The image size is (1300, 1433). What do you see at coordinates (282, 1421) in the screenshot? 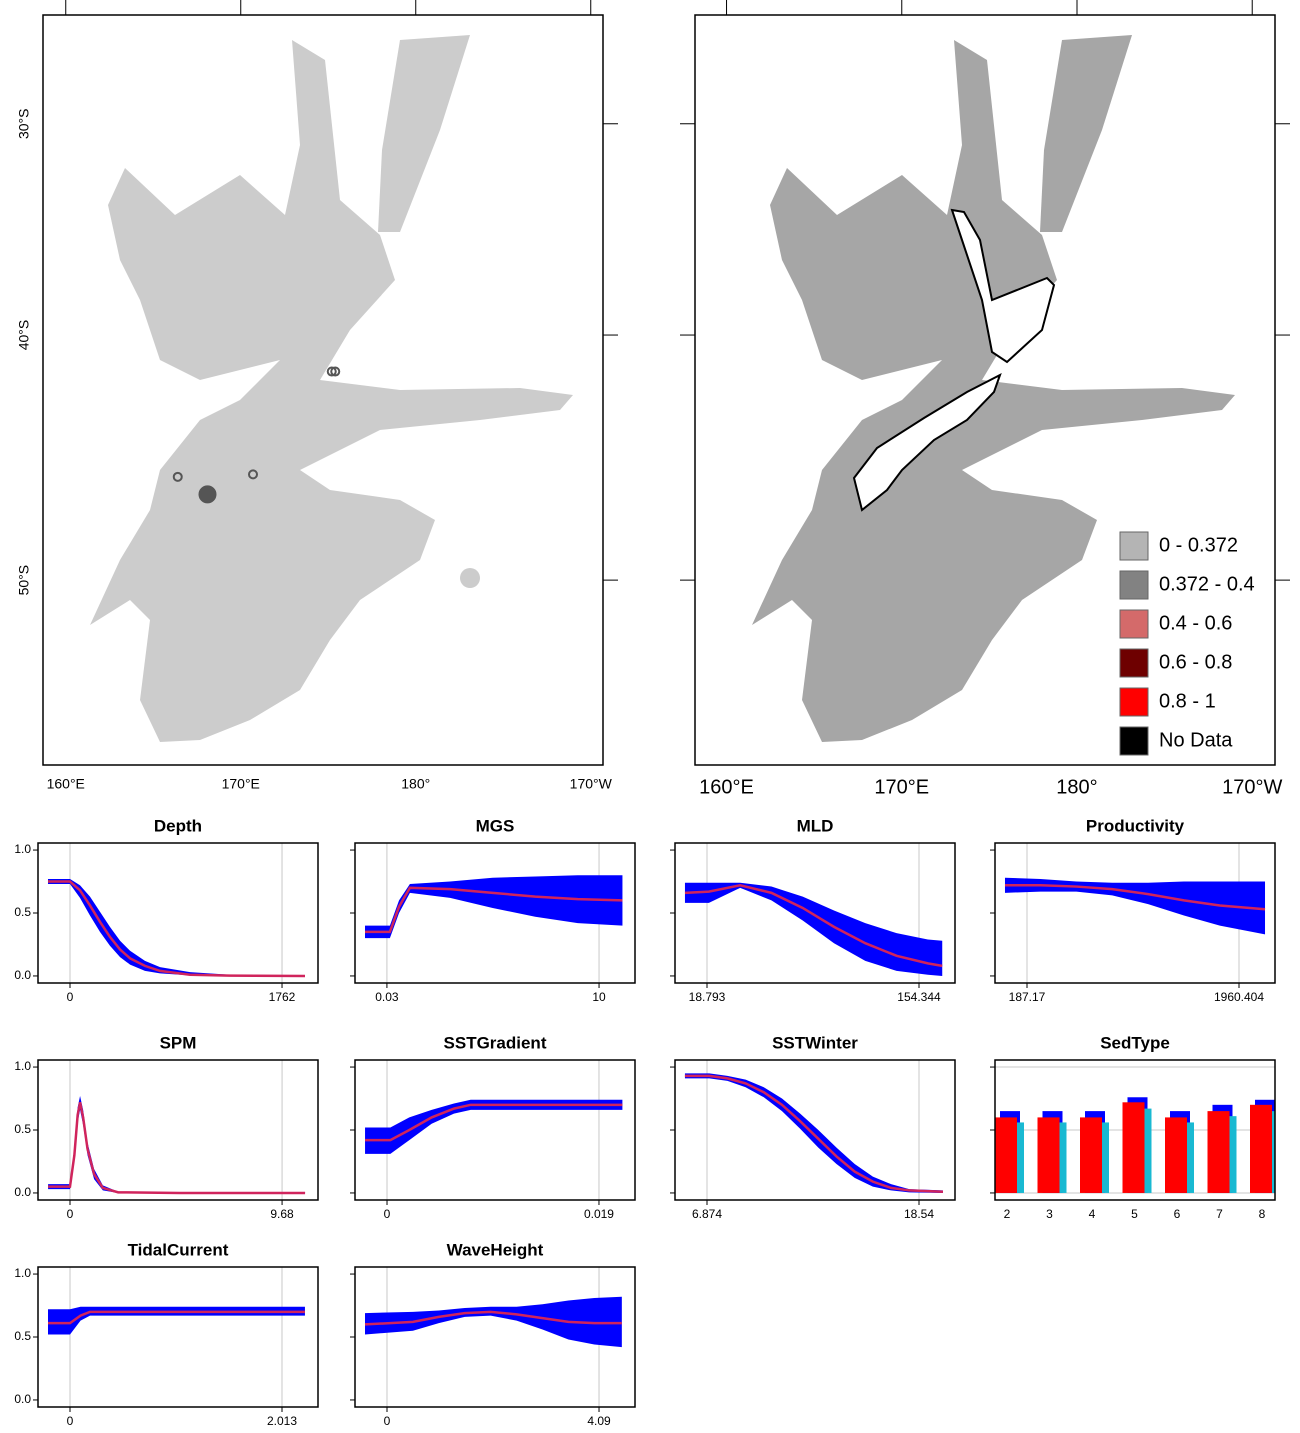
I see `x-tick-label: 2.013` at bounding box center [282, 1421].